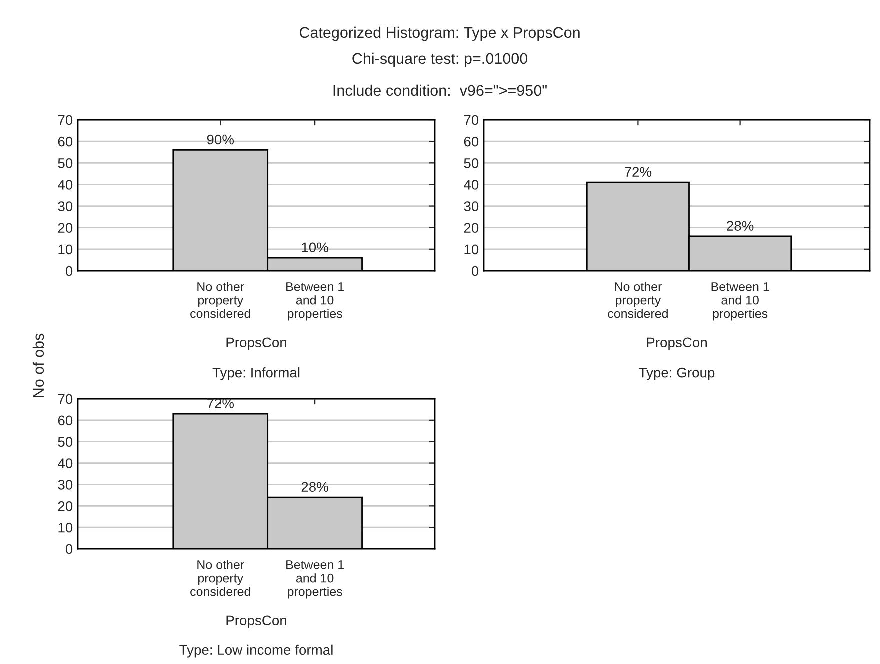  What do you see at coordinates (256, 651) in the screenshot?
I see `text: Type: Low income formal` at bounding box center [256, 651].